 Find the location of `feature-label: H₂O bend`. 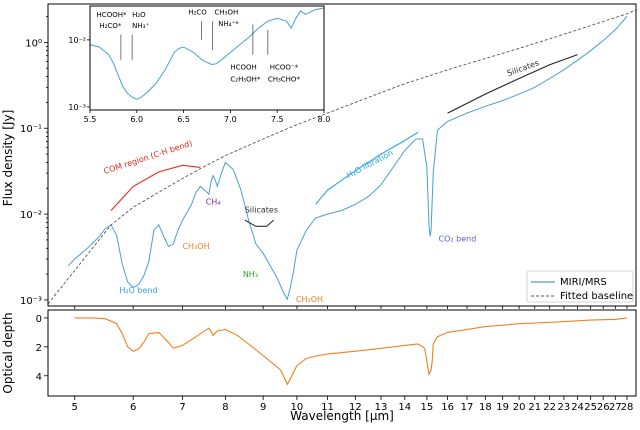

feature-label: H₂O bend is located at coordinates (138, 290).